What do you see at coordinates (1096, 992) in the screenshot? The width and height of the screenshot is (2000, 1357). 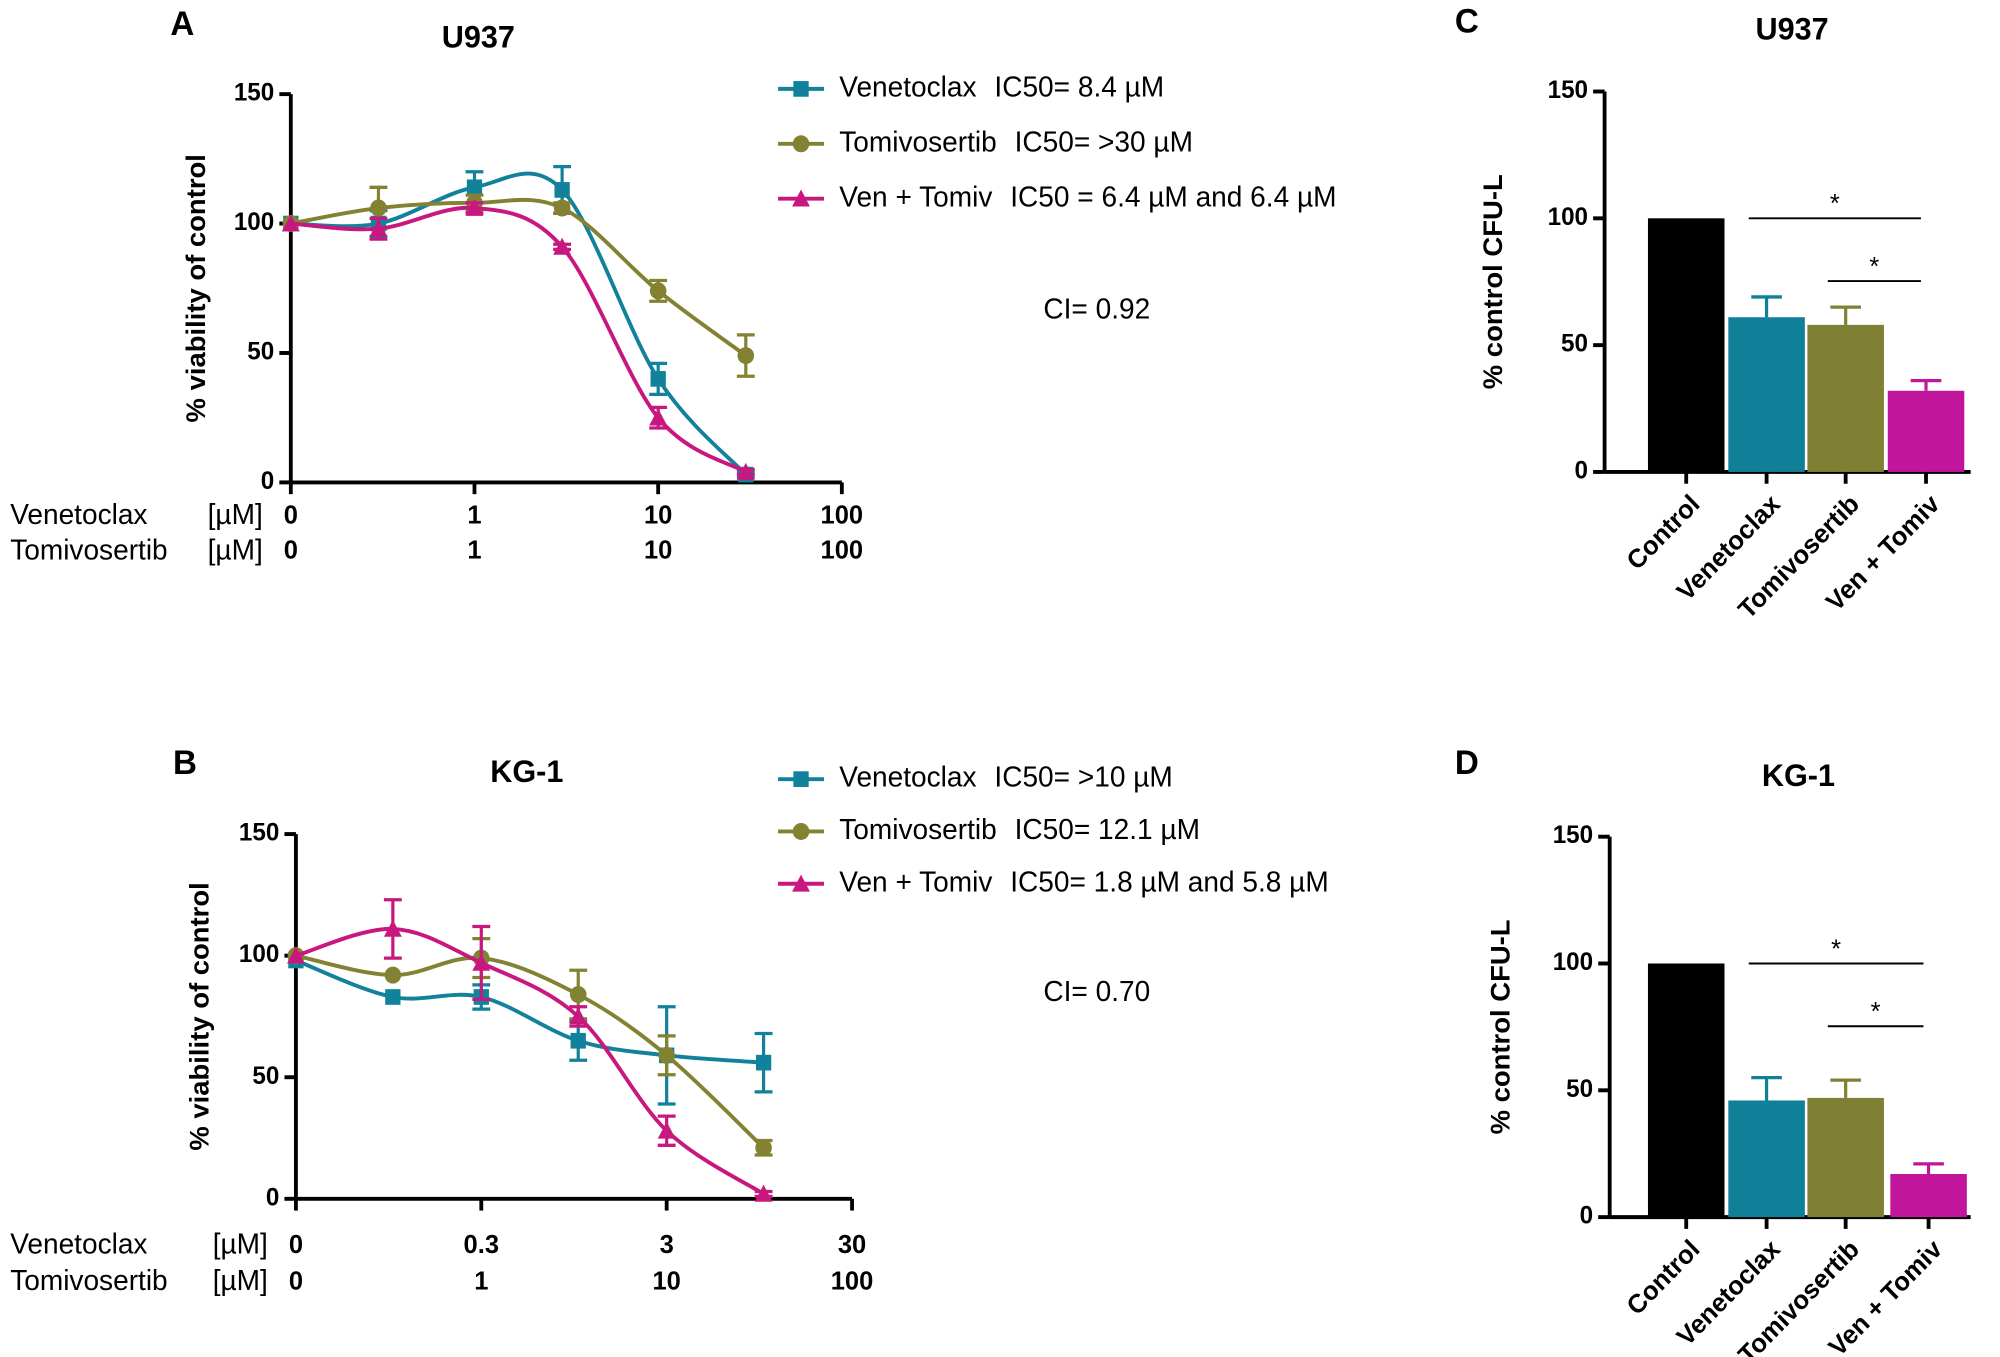 I see `annotation: CI= 0.70` at bounding box center [1096, 992].